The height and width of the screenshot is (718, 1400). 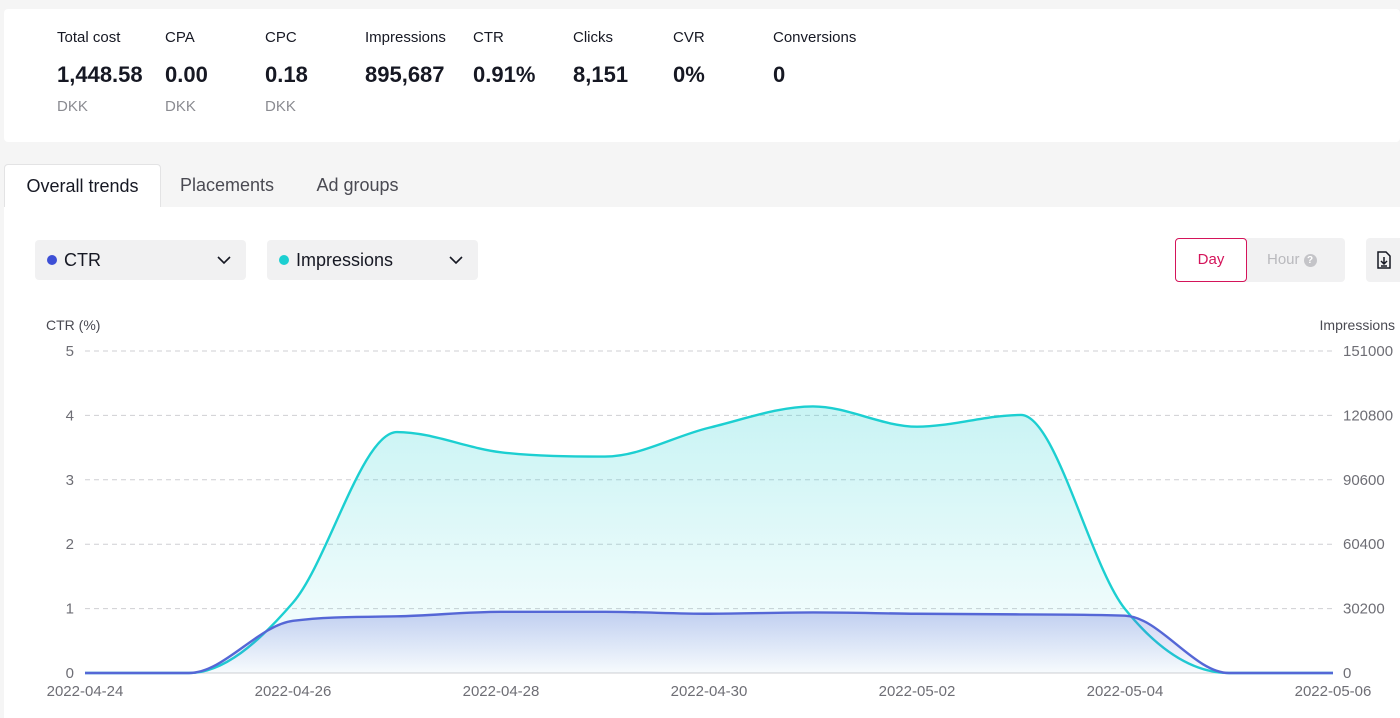 I want to click on metric-label: CVR, so click(x=689, y=37).